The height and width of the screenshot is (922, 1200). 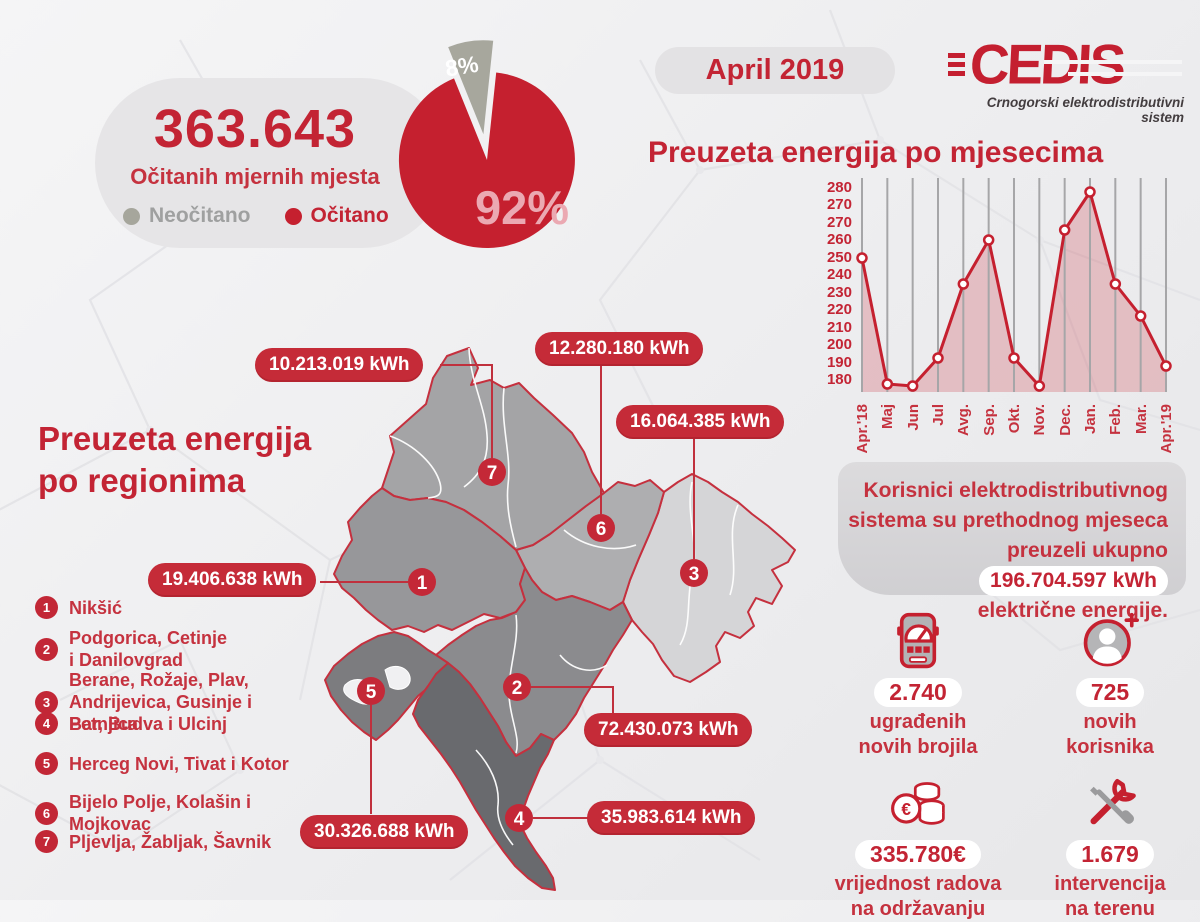 I want to click on info-line2: sistema su prethodnog mjeseca, so click(x=1008, y=520).